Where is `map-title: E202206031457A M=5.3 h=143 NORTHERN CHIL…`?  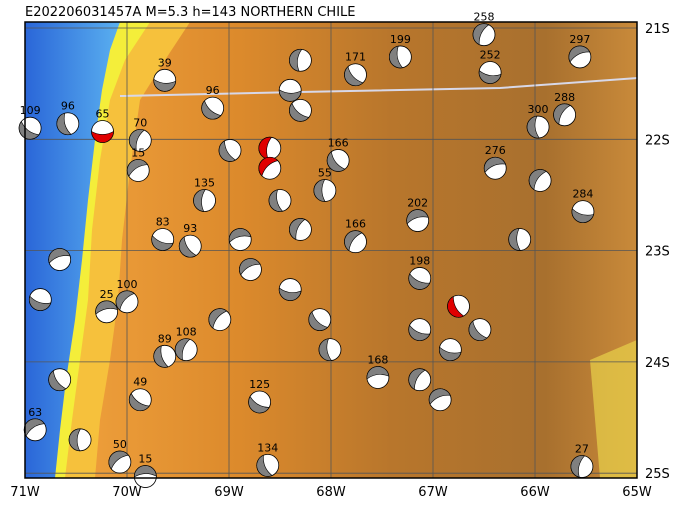 map-title: E202206031457A M=5.3 h=143 NORTHERN CHIL… is located at coordinates (190, 12).